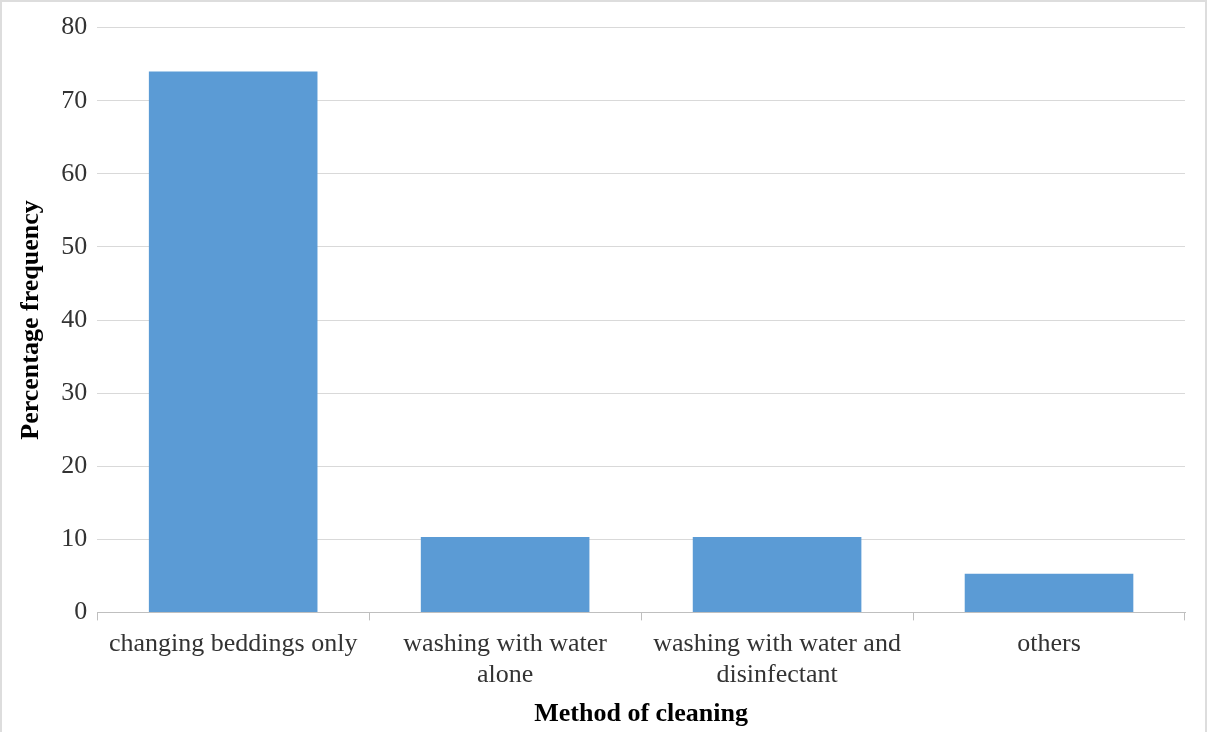 This screenshot has height=734, width=1207. Describe the element at coordinates (74, 26) in the screenshot. I see `y-tick-label: 80` at that location.